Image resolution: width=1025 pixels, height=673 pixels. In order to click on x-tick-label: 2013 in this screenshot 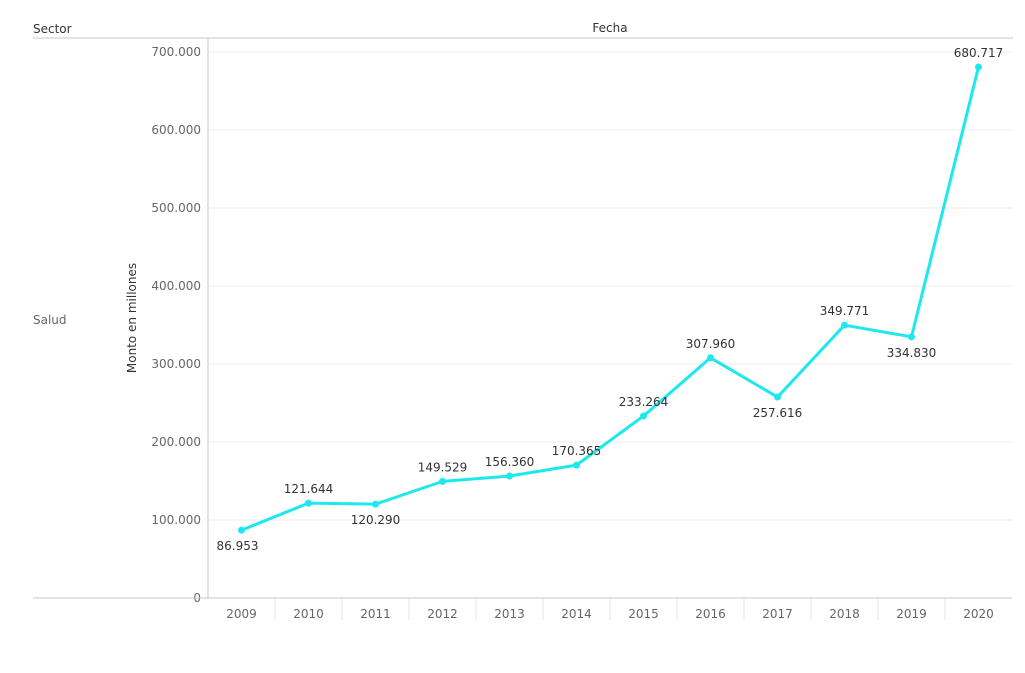, I will do `click(509, 614)`.